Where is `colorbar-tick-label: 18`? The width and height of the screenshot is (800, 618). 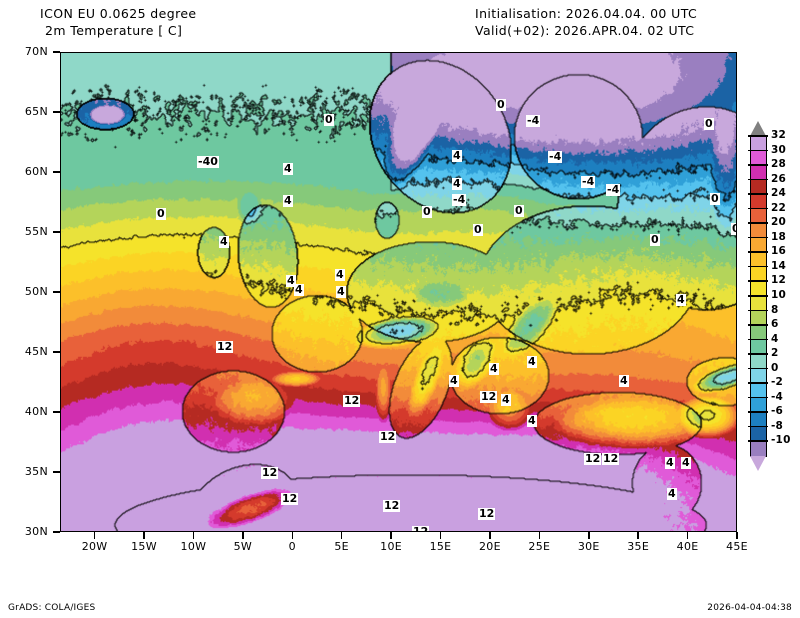
colorbar-tick-label: 18 is located at coordinates (779, 236).